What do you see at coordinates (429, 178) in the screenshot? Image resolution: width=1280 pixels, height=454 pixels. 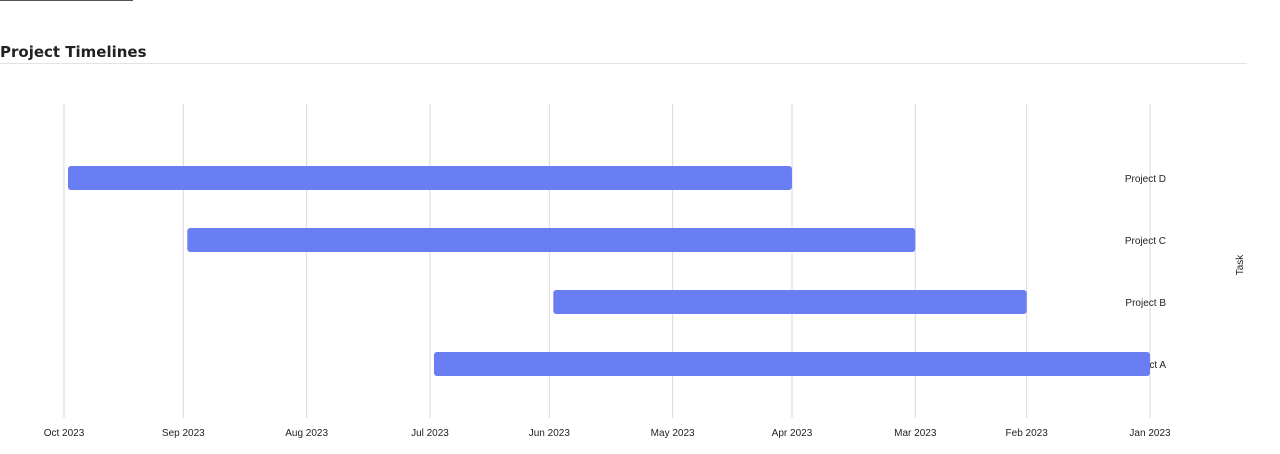 I see `bar-project-d` at bounding box center [429, 178].